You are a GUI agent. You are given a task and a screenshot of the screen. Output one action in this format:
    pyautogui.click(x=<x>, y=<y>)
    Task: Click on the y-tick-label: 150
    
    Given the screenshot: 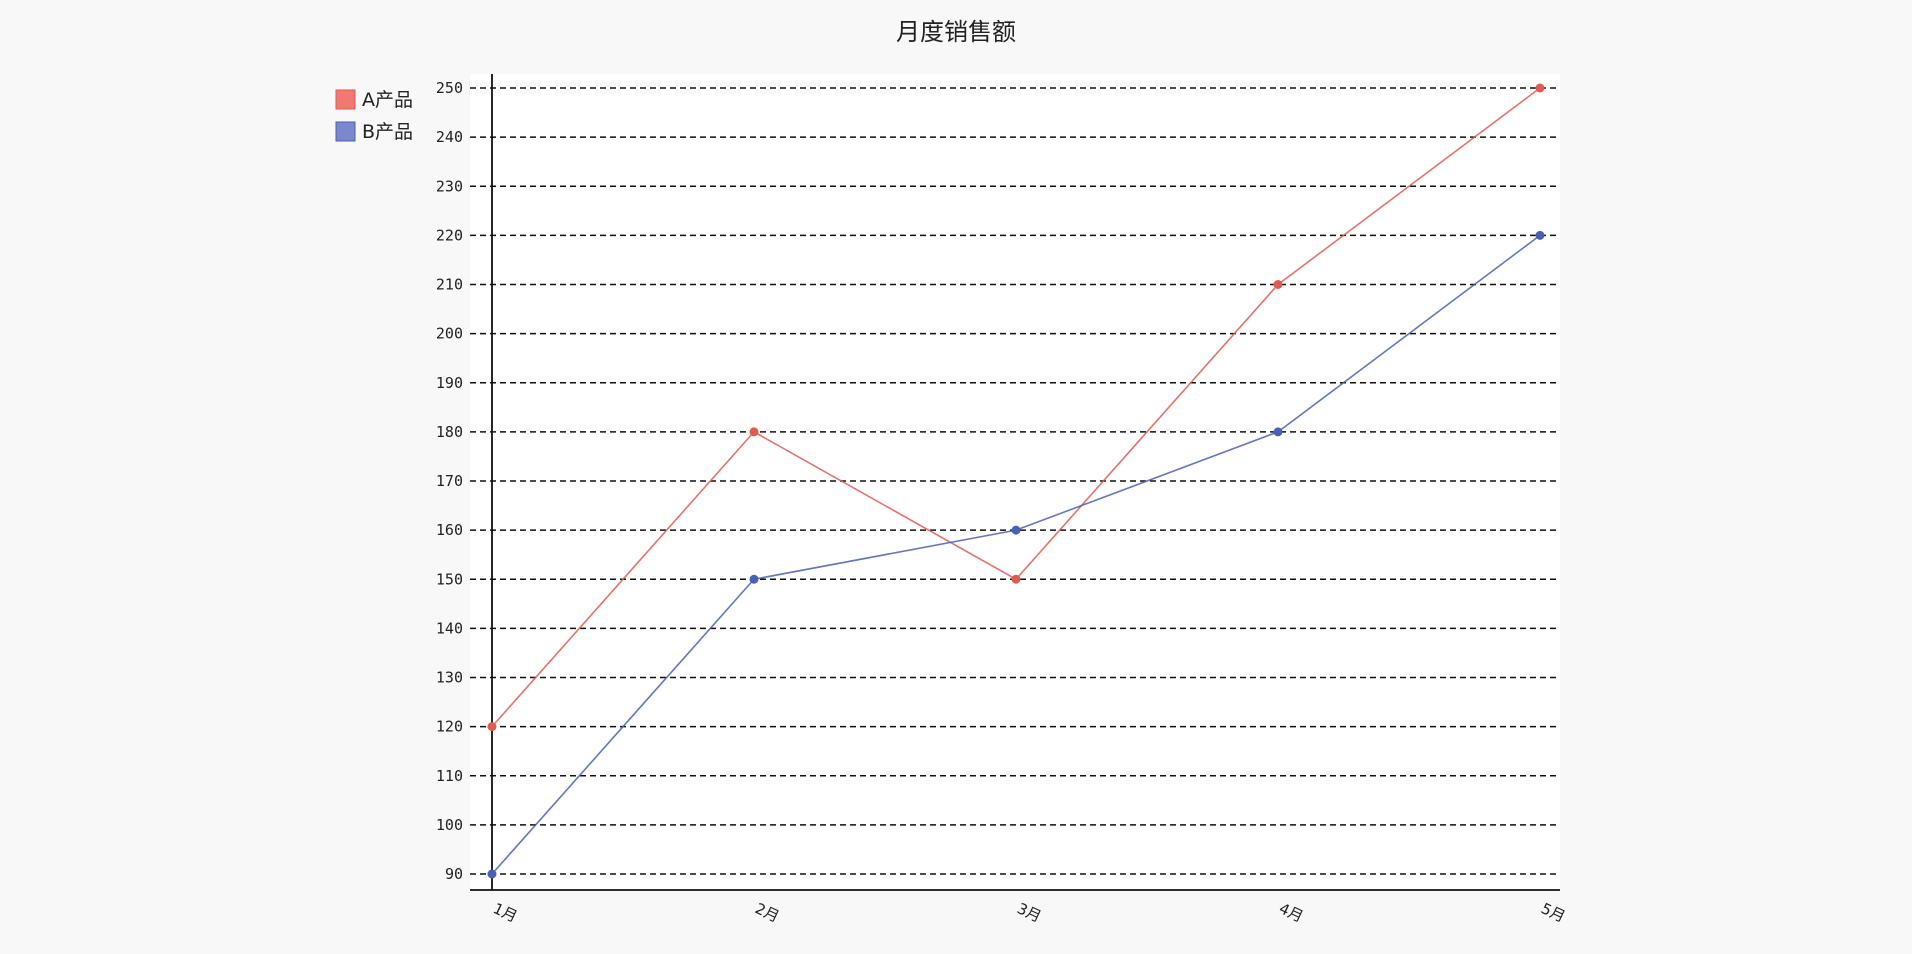 What is the action you would take?
    pyautogui.click(x=449, y=579)
    